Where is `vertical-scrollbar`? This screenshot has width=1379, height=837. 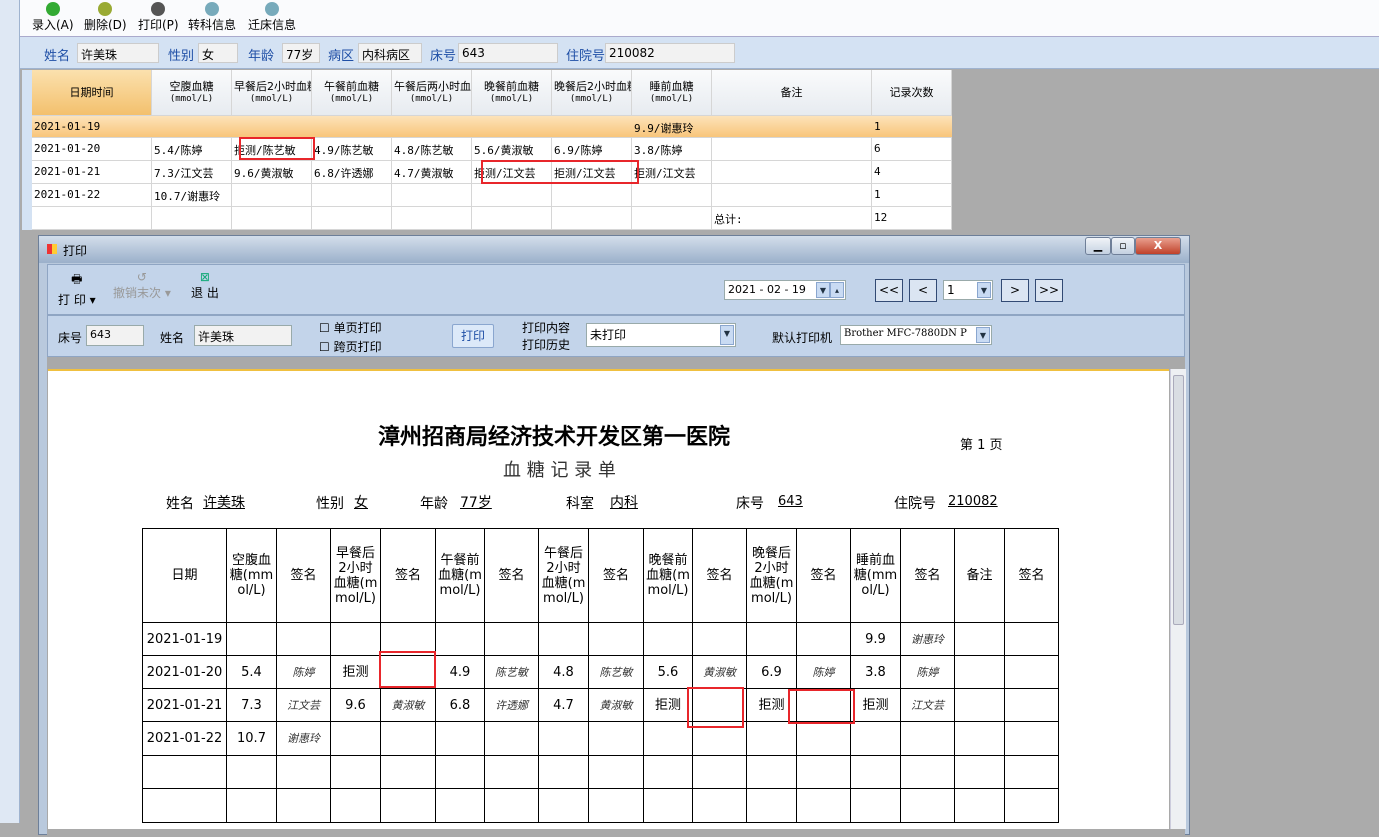
vertical-scrollbar is located at coordinates (1178, 599).